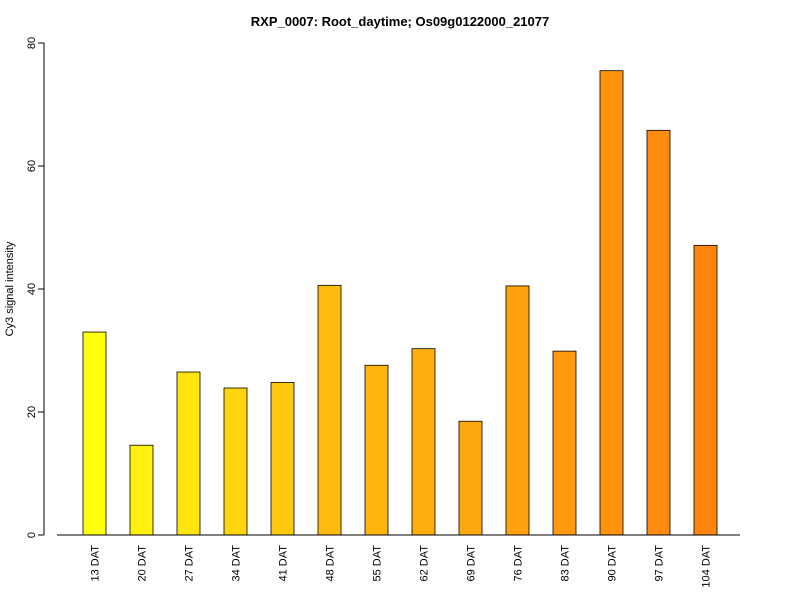  What do you see at coordinates (660, 563) in the screenshot?
I see `x-tick-label: 97 DAT` at bounding box center [660, 563].